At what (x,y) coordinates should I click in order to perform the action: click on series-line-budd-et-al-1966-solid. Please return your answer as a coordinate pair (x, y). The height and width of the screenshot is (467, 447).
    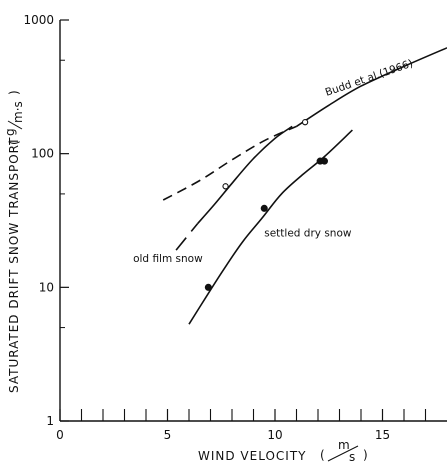
    Looking at the image, I should click on (371, 87).